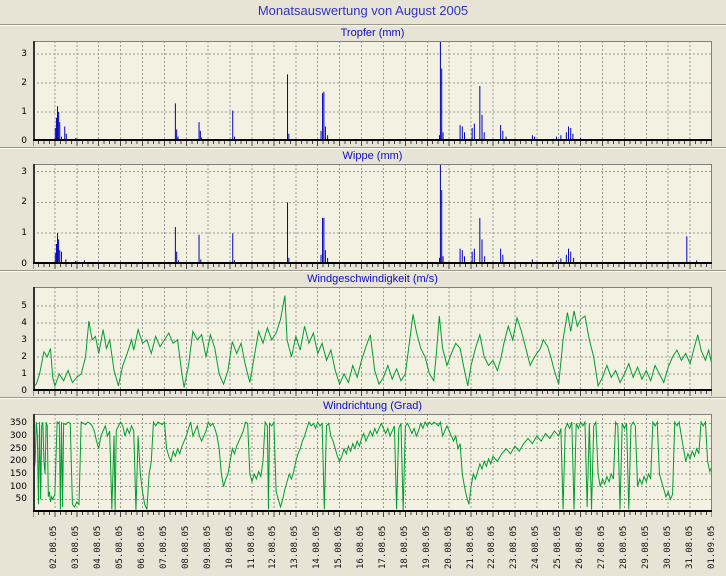 The height and width of the screenshot is (576, 726). Describe the element at coordinates (18, 448) in the screenshot. I see `y-axis-label: 250` at that location.